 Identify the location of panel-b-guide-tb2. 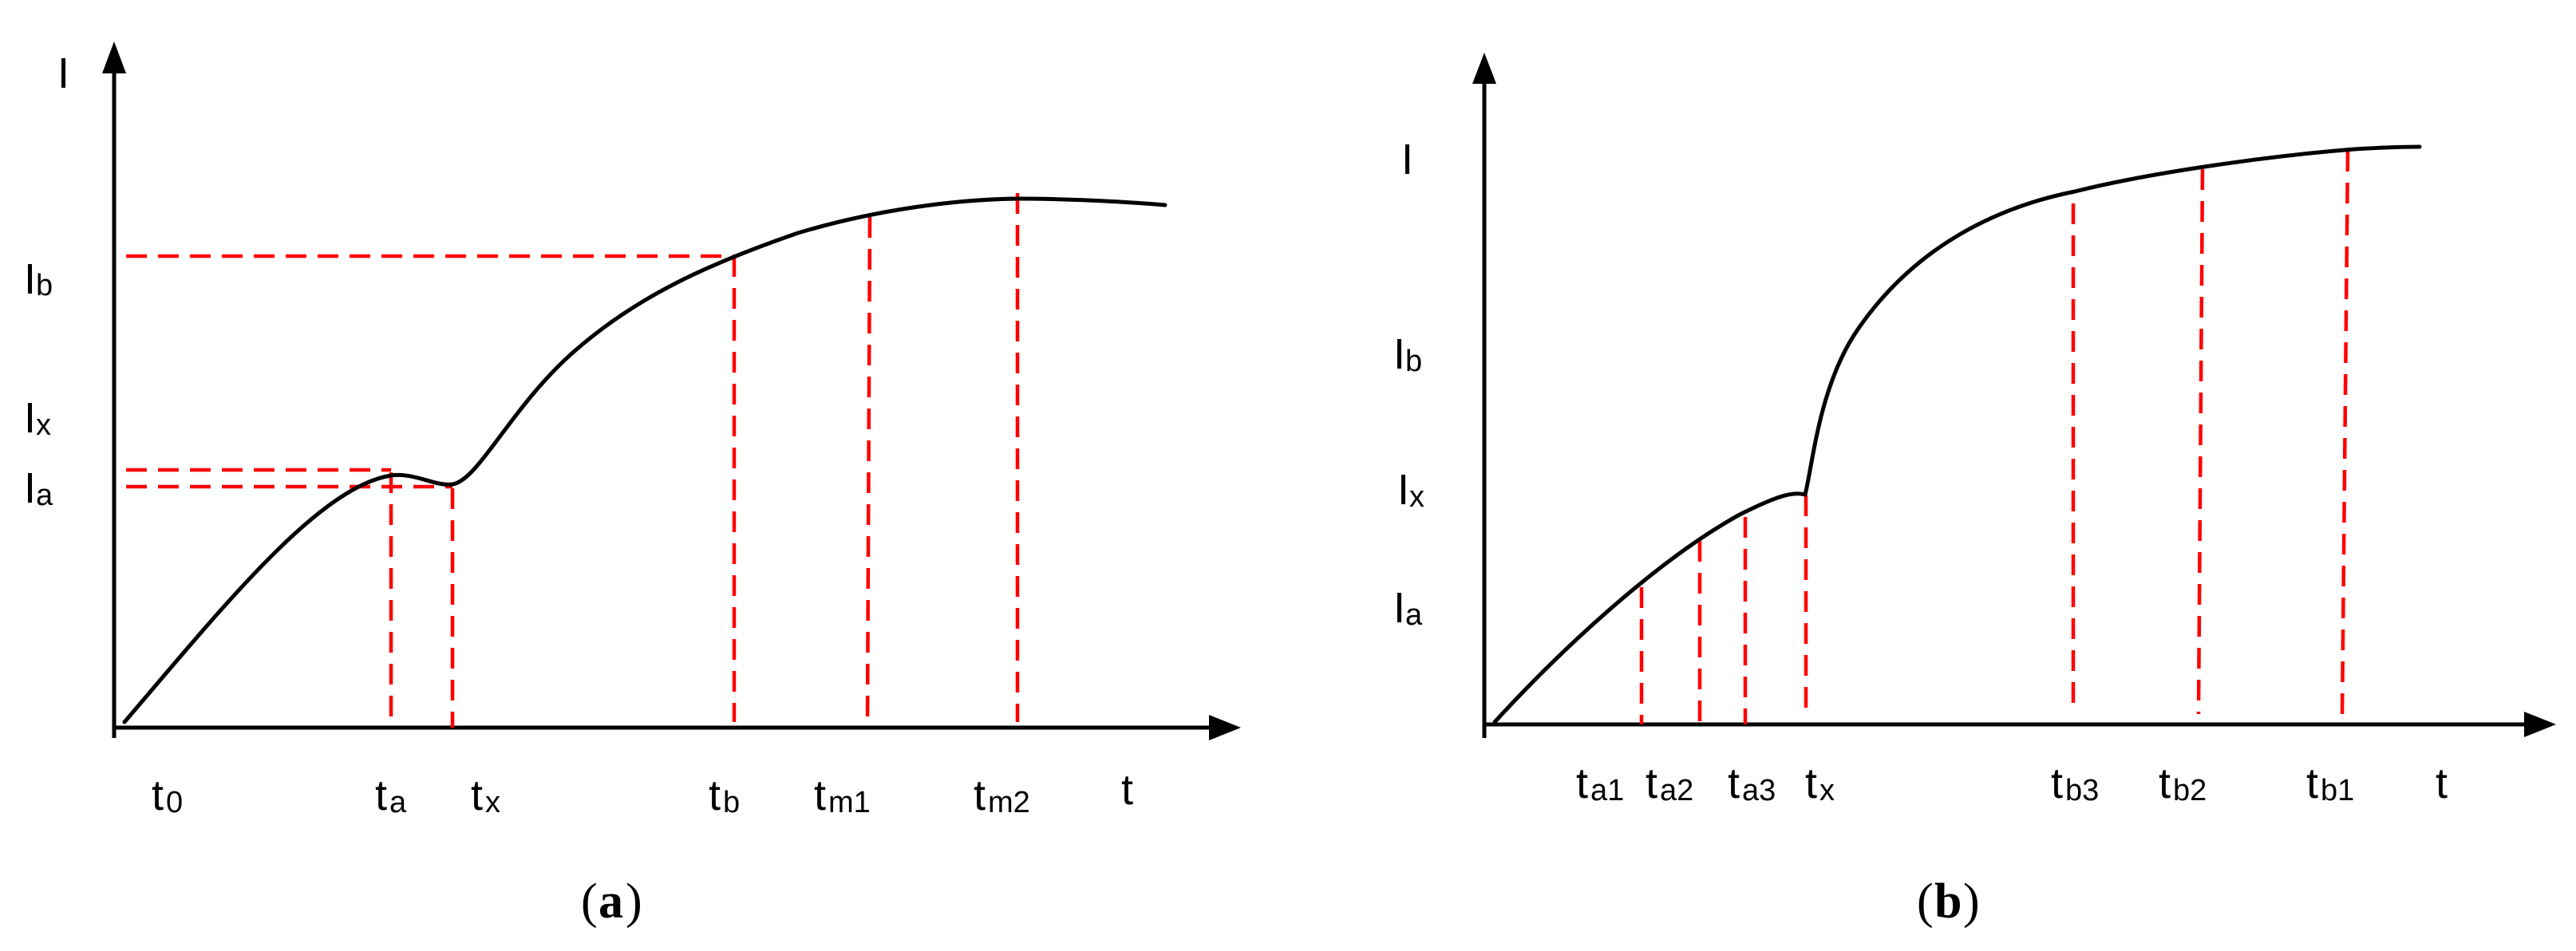
(2200, 441).